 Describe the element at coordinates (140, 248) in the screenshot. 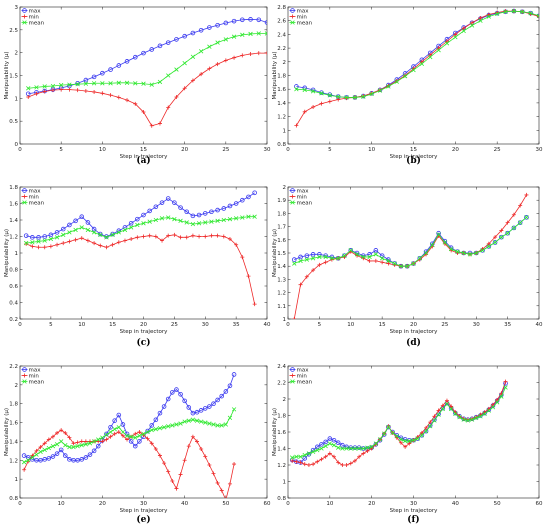

I see `series-group` at that location.